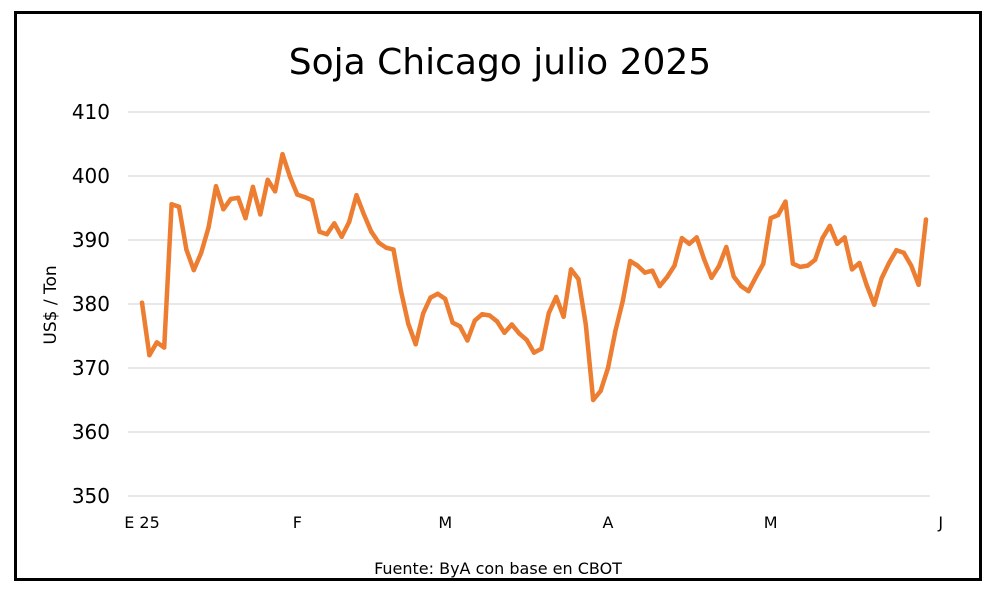 This screenshot has height=595, width=1000. Describe the element at coordinates (533, 522) in the screenshot. I see `x-axis-ticks: E 25 F M A M J` at that location.